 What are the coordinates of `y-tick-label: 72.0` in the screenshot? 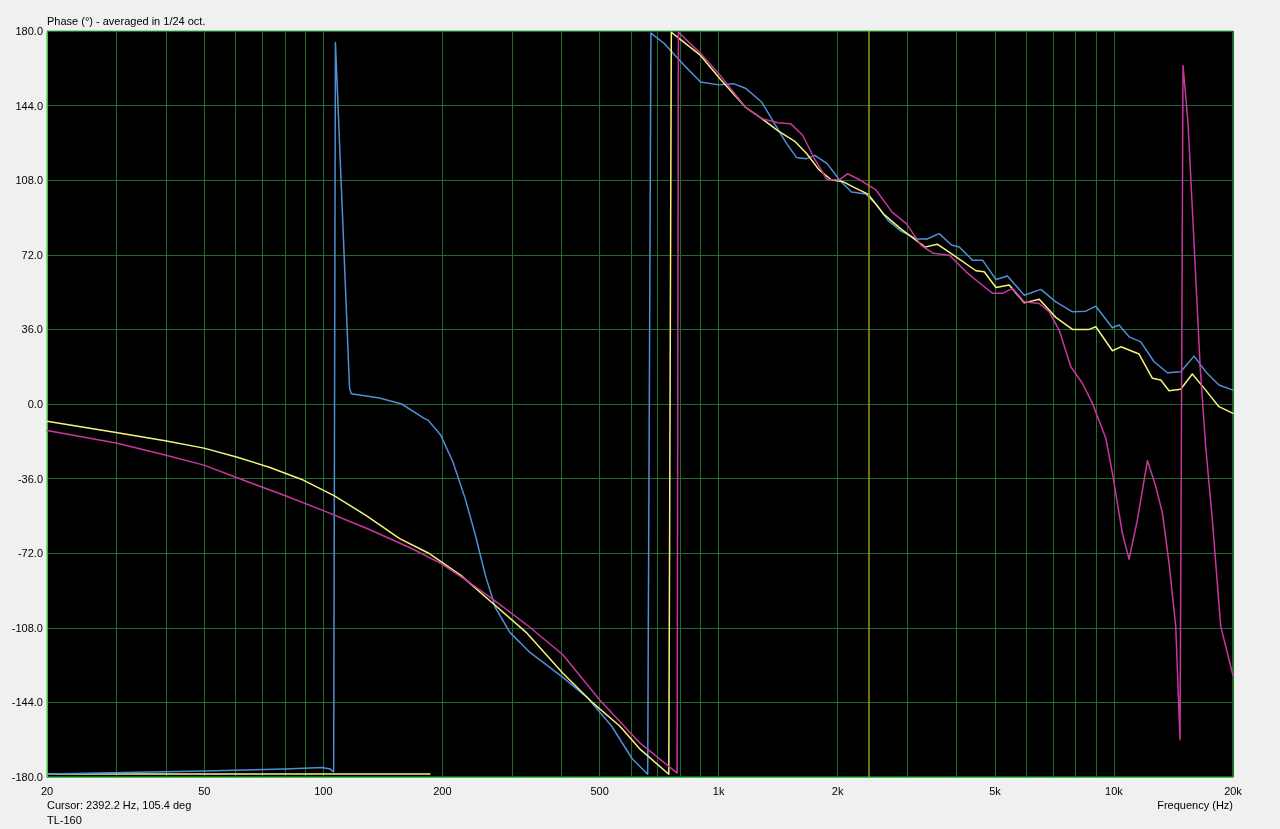 It's located at (32, 254).